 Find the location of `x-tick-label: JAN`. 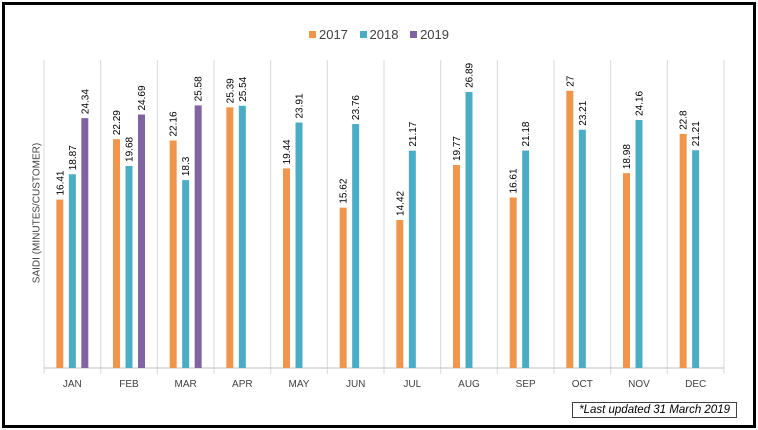

x-tick-label: JAN is located at coordinates (72, 384).